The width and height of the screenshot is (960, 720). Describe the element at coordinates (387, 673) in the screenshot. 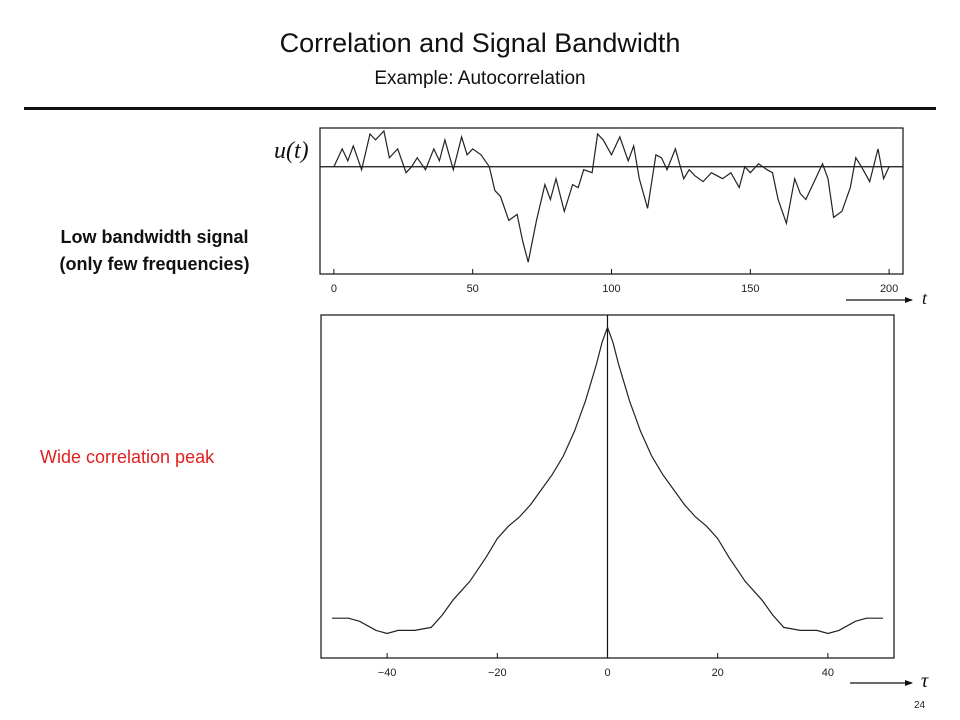

I see `autocorr-x-tick-label: −40` at that location.